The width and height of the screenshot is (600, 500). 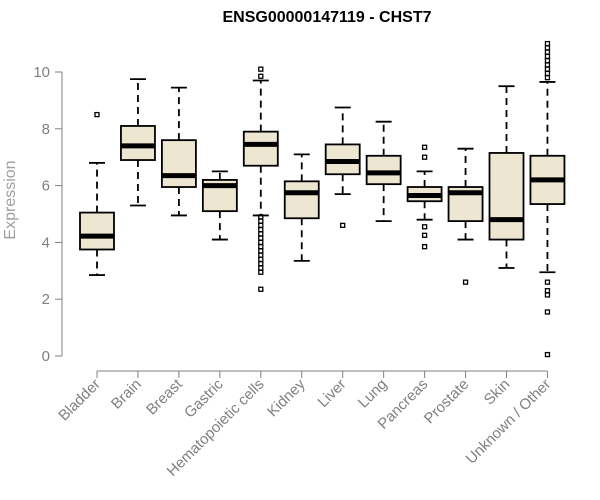 What do you see at coordinates (79, 400) in the screenshot?
I see `x-tick-label: Bladder` at bounding box center [79, 400].